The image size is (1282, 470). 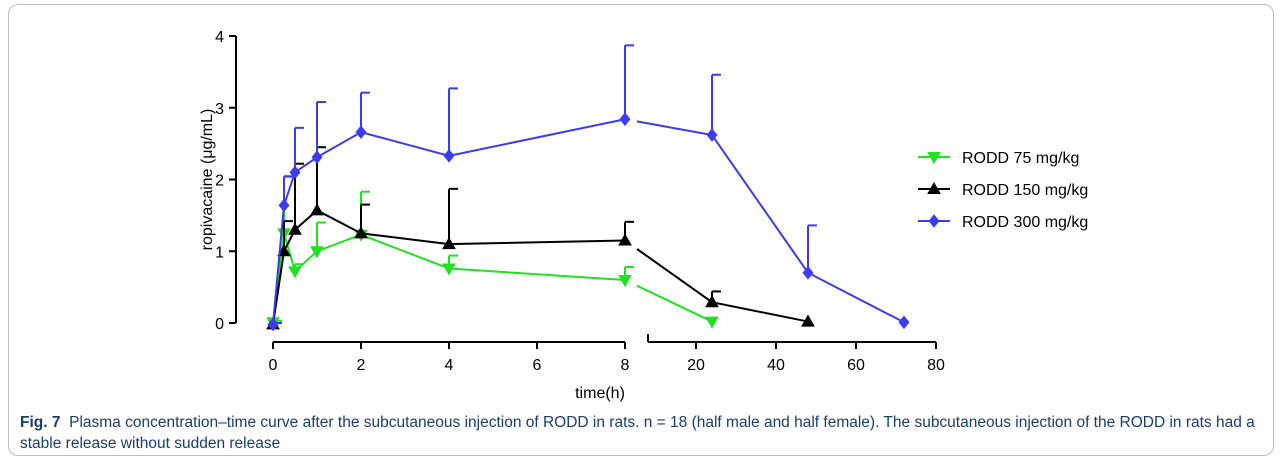 I want to click on legend-item-3: RODD 300 mg/kg, so click(x=1003, y=222).